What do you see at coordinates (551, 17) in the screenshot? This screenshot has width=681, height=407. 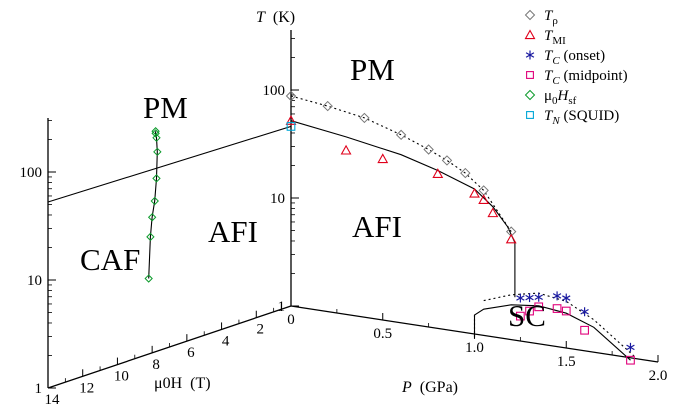 I see `legend-label-t_rho: Tρ` at bounding box center [551, 17].